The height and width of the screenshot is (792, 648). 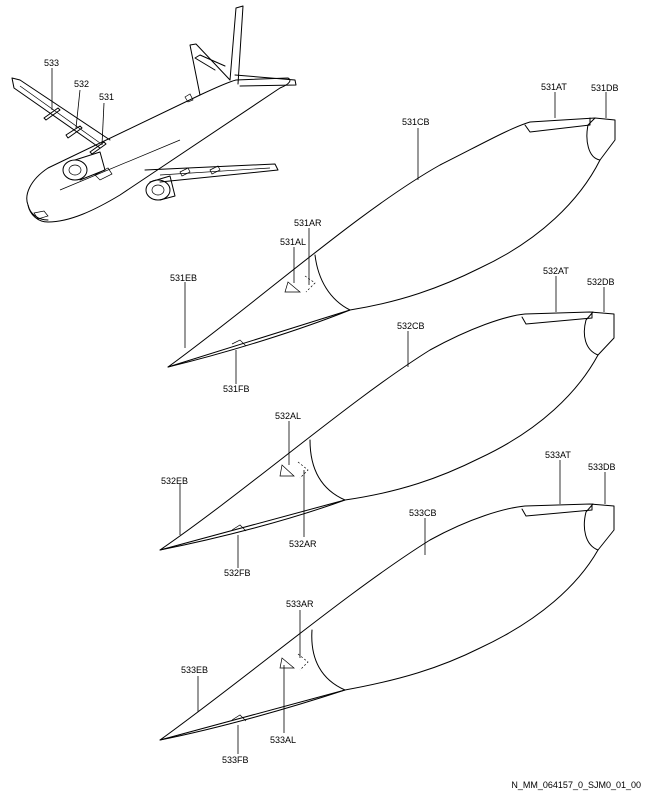 I want to click on label-533AR: 533AR, so click(x=300, y=604).